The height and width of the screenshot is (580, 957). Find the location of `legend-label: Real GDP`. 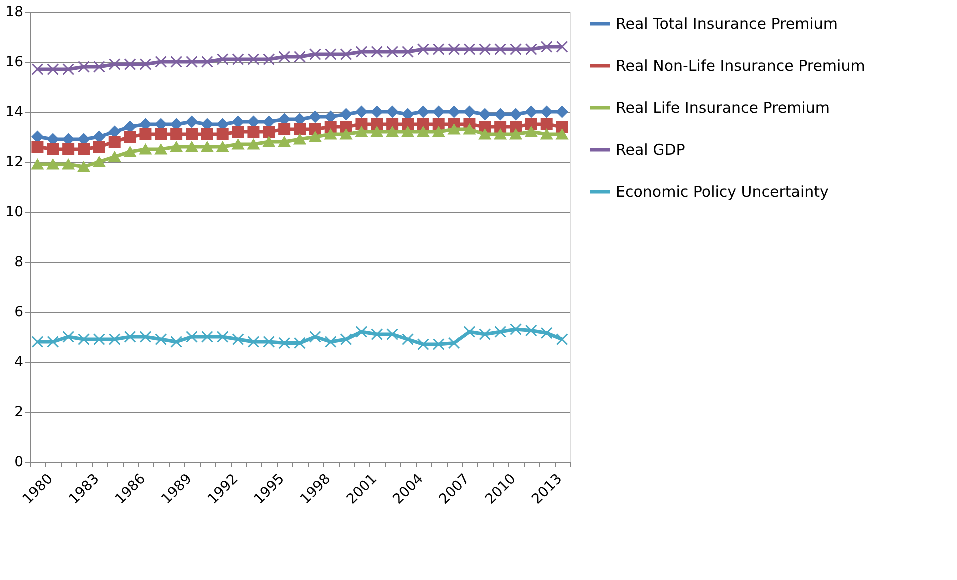

legend-label: Real GDP is located at coordinates (651, 150).